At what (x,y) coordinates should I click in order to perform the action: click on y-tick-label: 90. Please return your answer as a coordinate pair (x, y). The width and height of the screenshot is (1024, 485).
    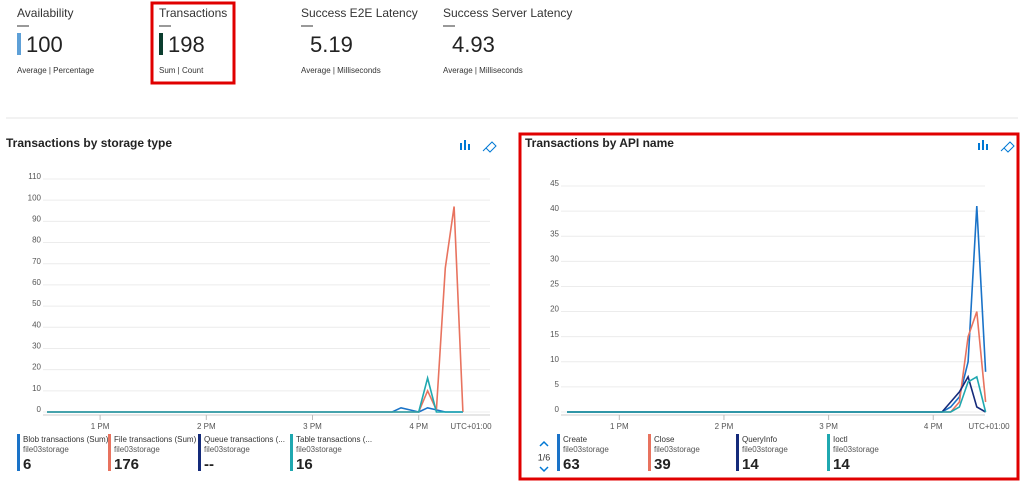
    Looking at the image, I should click on (36, 218).